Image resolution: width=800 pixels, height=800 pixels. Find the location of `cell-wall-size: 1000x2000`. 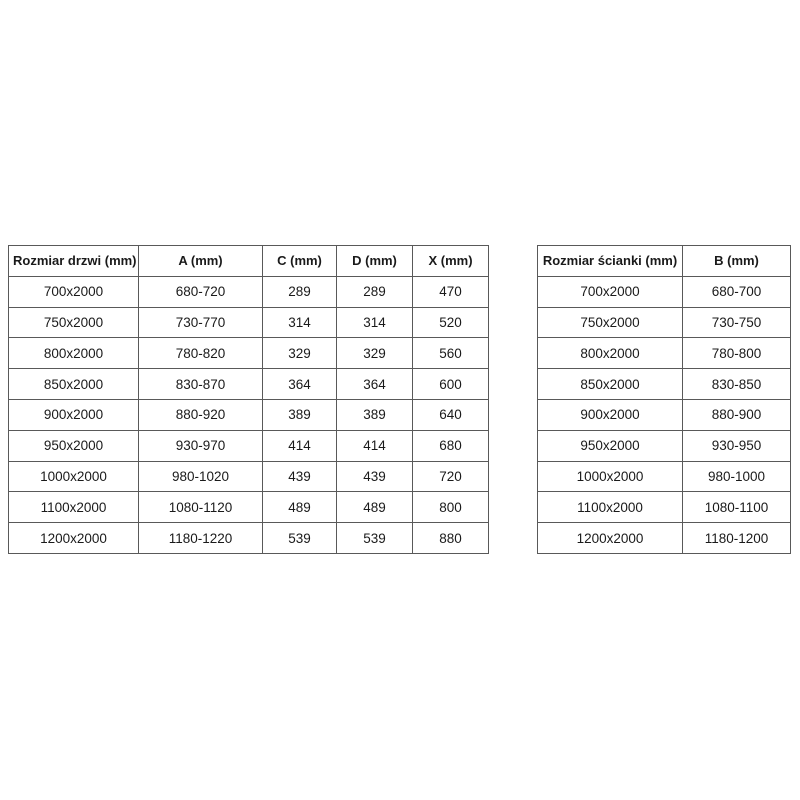

cell-wall-size: 1000x2000 is located at coordinates (610, 476).